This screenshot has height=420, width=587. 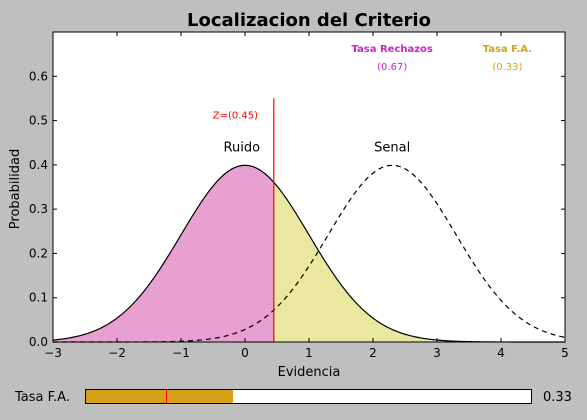 What do you see at coordinates (38, 165) in the screenshot?
I see `y-tick-label: 0.4` at bounding box center [38, 165].